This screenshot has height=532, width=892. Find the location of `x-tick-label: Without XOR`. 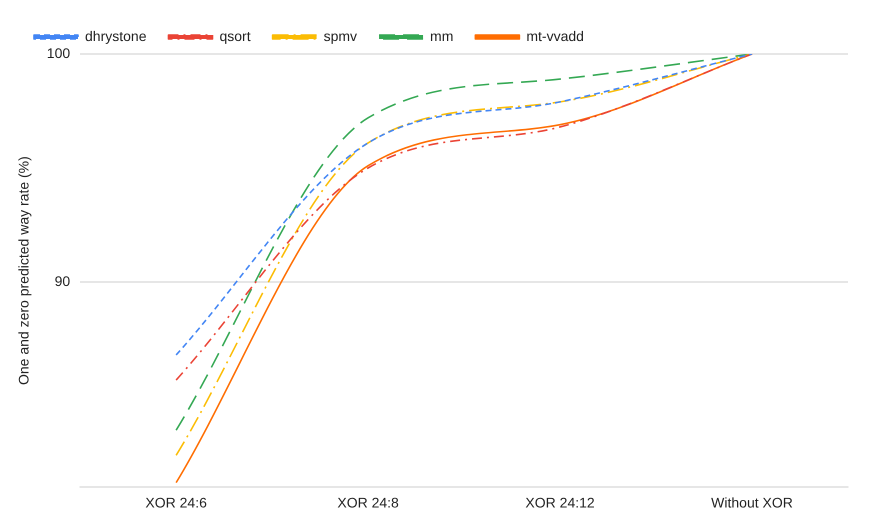

x-tick-label: Without XOR is located at coordinates (752, 502).